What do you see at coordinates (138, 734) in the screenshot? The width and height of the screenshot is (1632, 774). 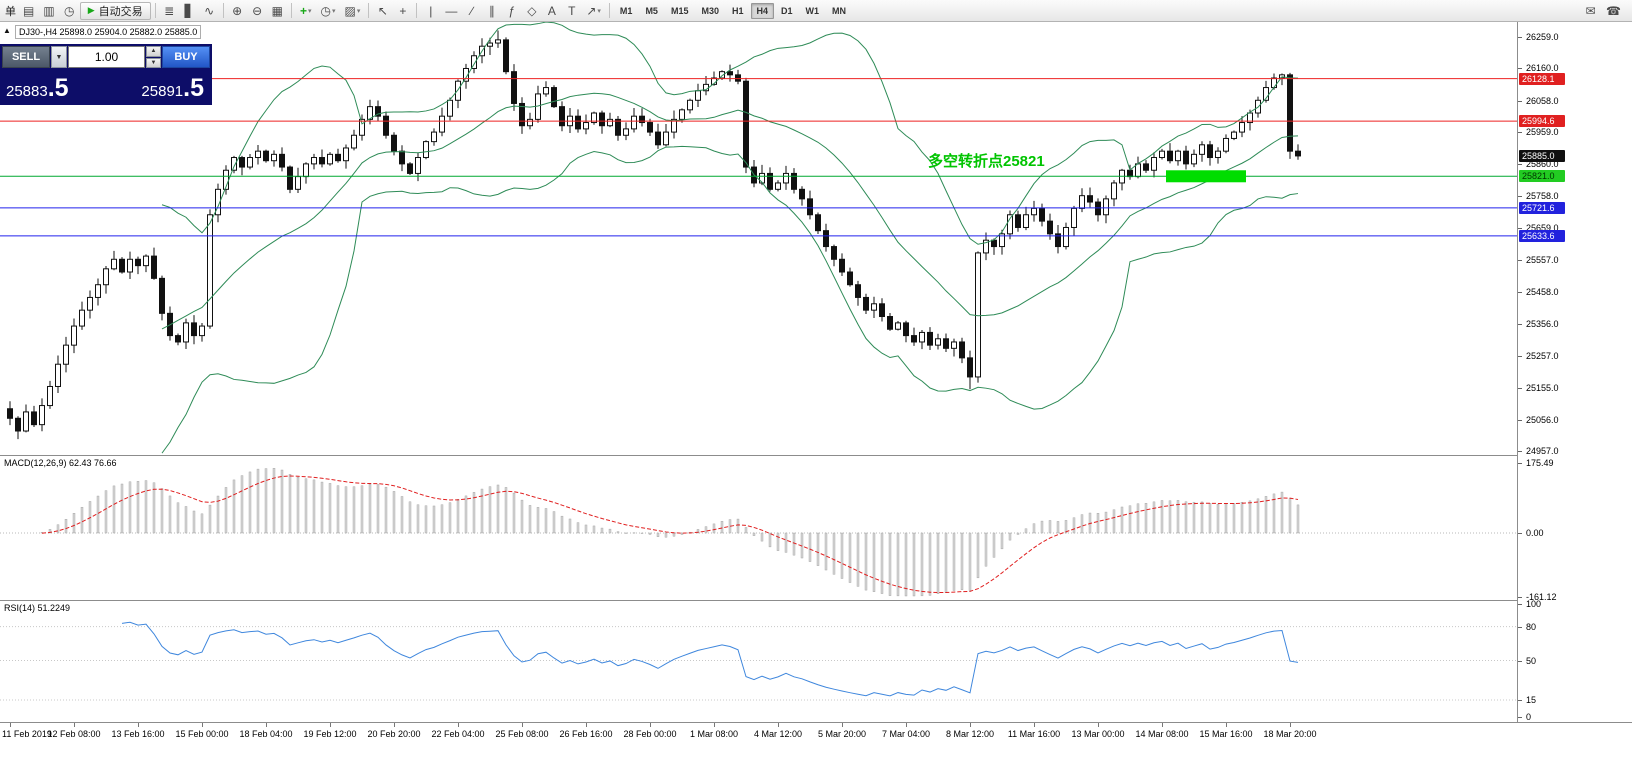 I see `time-axis-label: 13 Feb 16:00` at bounding box center [138, 734].